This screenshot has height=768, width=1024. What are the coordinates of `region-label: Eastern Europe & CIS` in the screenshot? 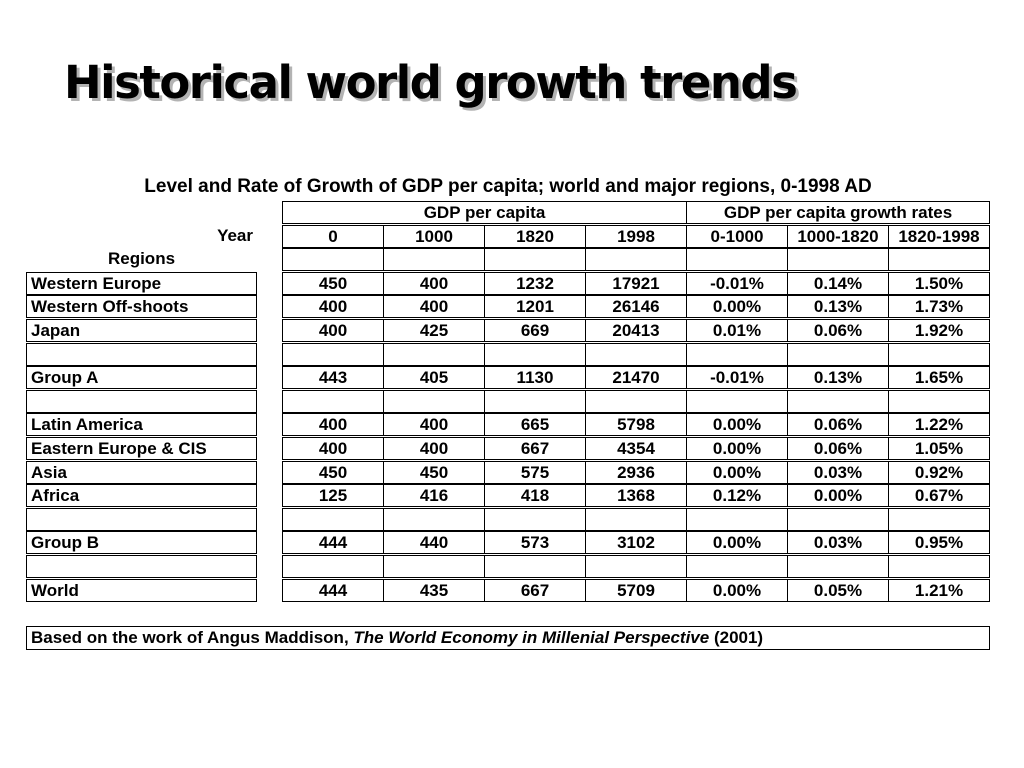 It's located at (141, 448).